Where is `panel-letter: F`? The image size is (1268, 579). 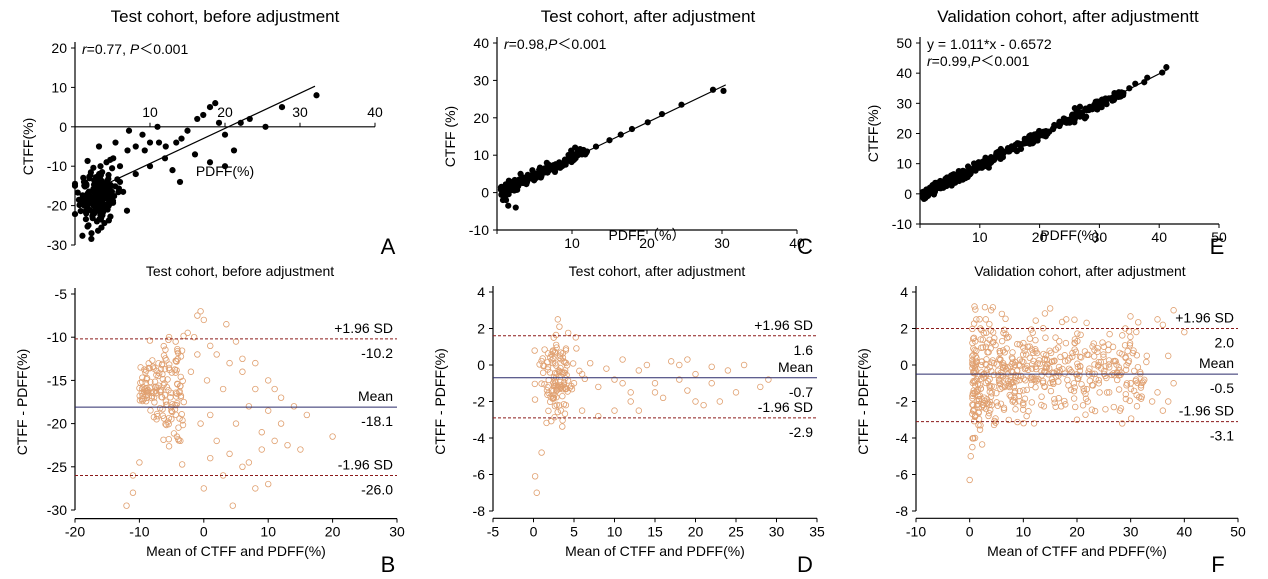 panel-letter: F is located at coordinates (1217, 564).